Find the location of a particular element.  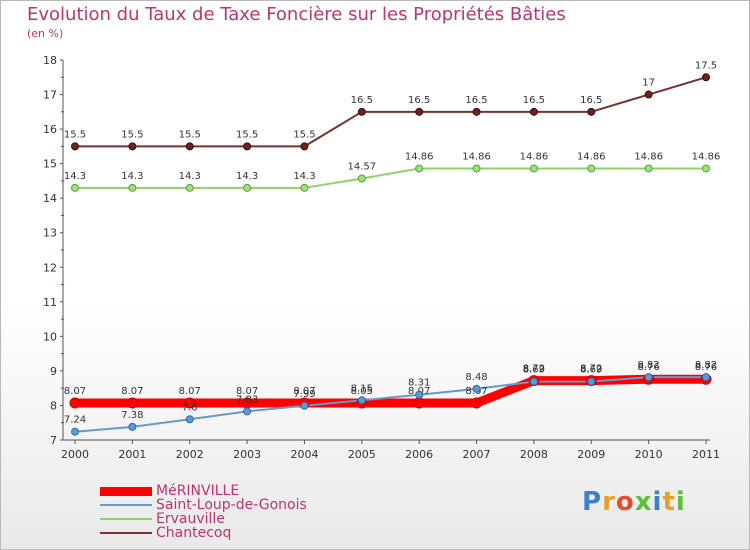

data-label: 7.6 is located at coordinates (190, 407).